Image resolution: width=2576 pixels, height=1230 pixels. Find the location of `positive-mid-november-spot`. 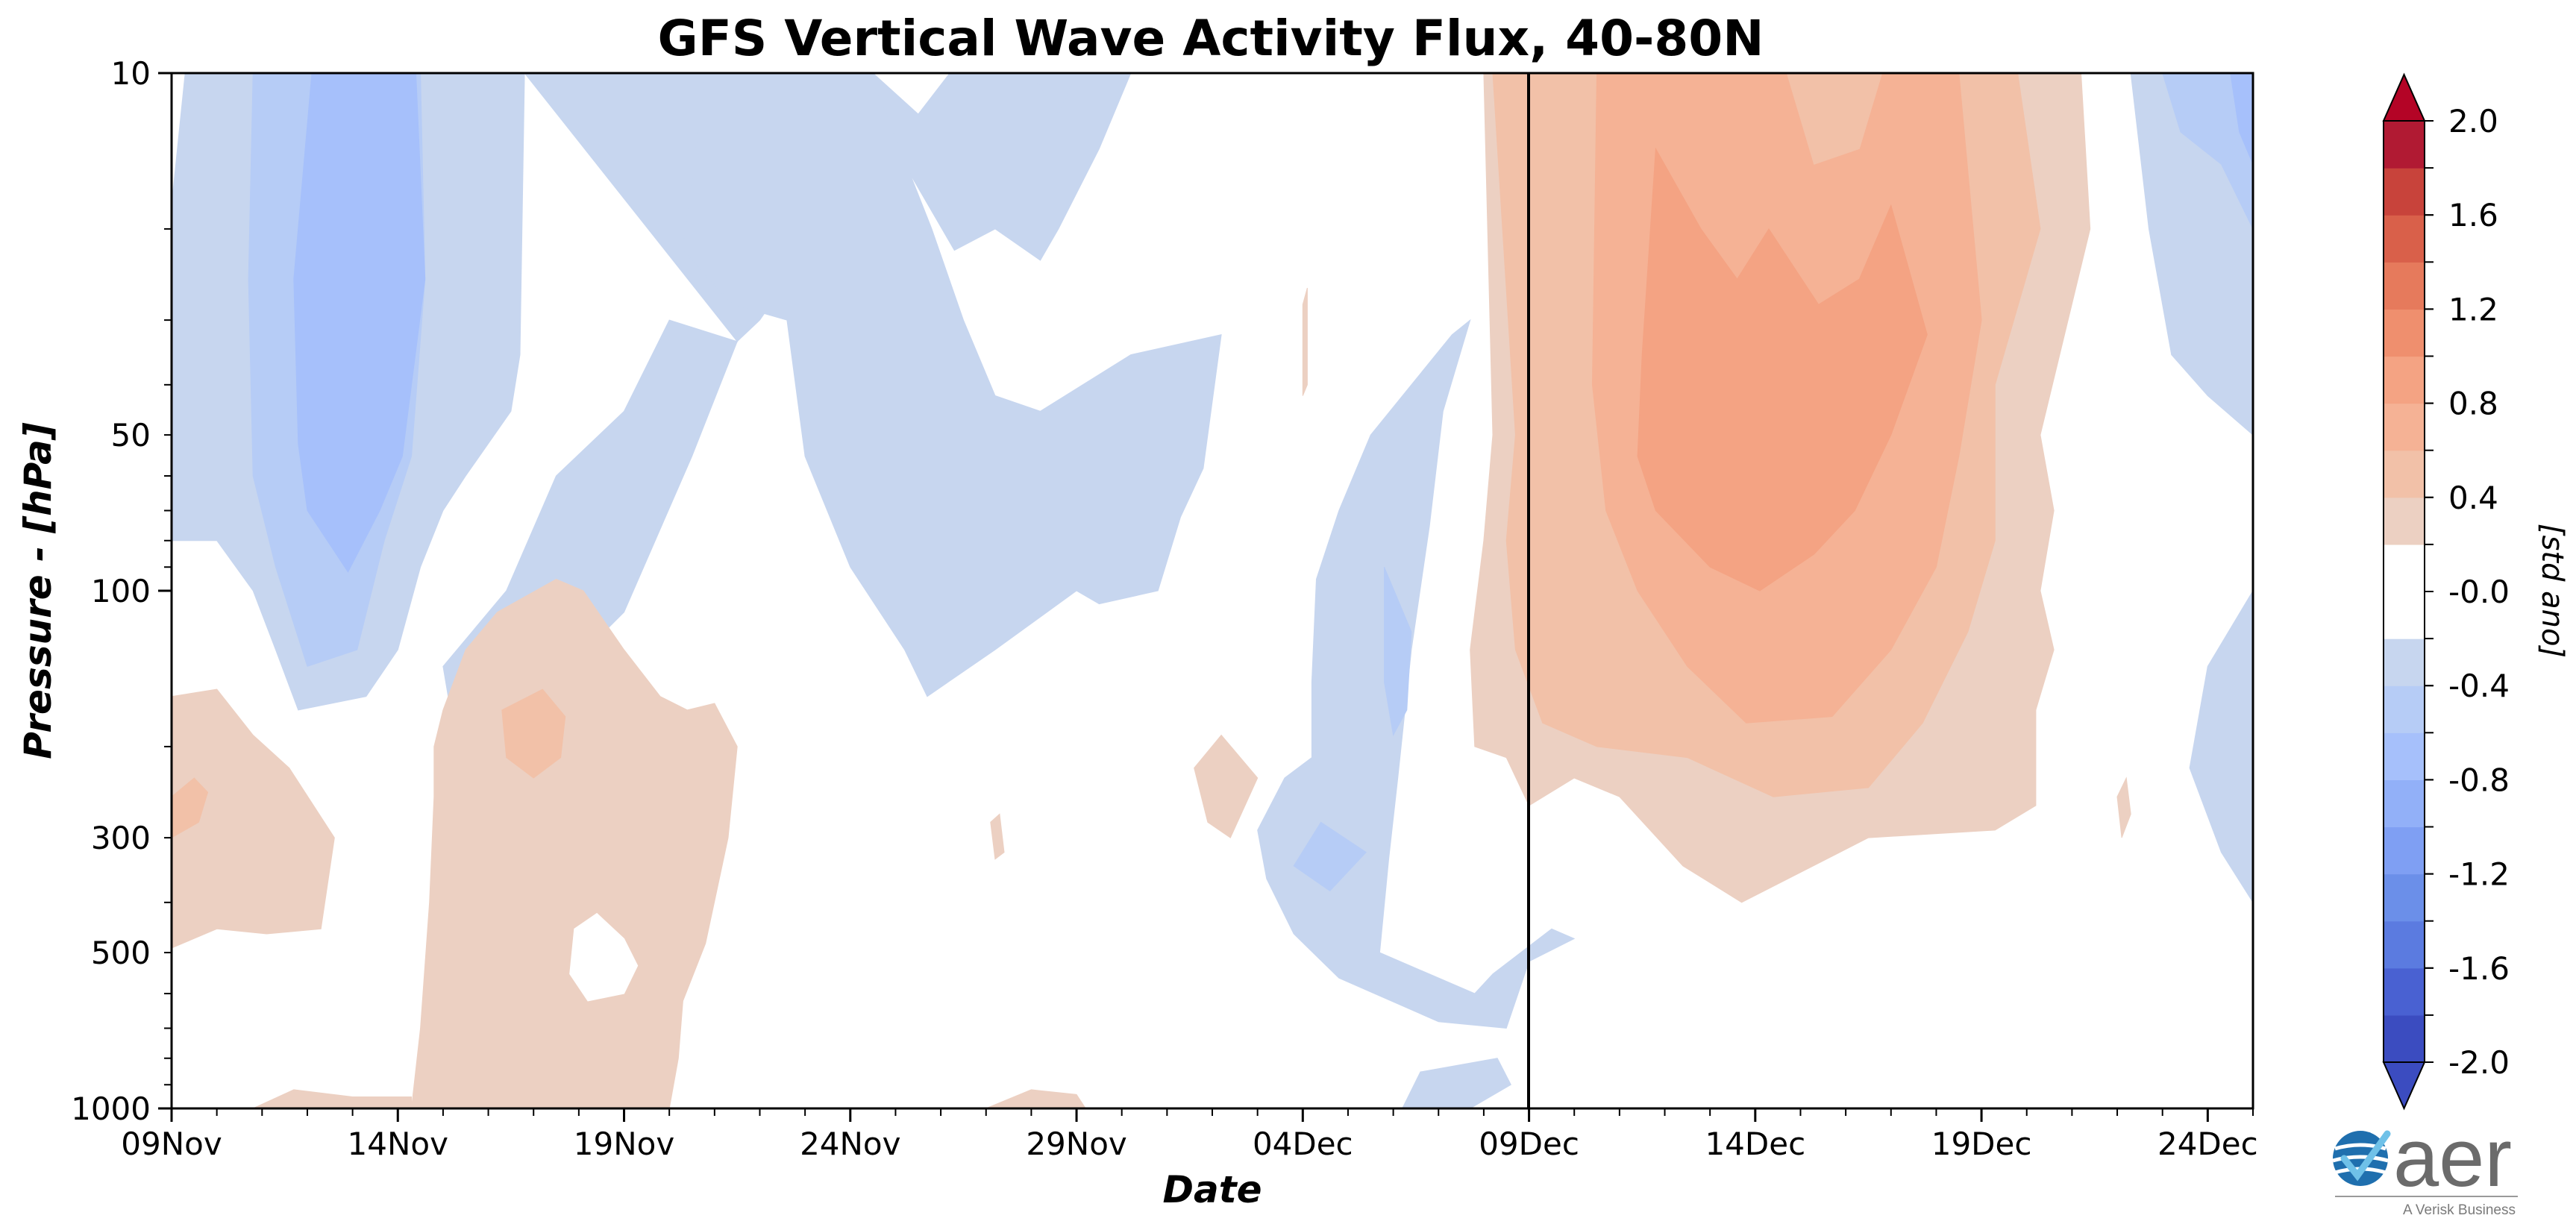

positive-mid-november-spot is located at coordinates (533, 733).